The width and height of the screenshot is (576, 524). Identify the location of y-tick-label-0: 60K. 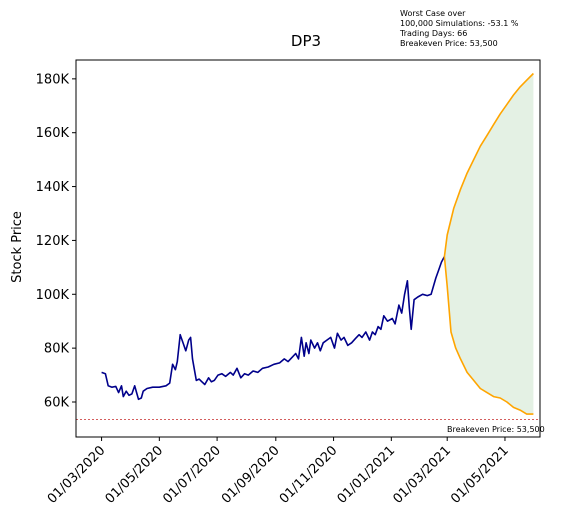
(57, 402).